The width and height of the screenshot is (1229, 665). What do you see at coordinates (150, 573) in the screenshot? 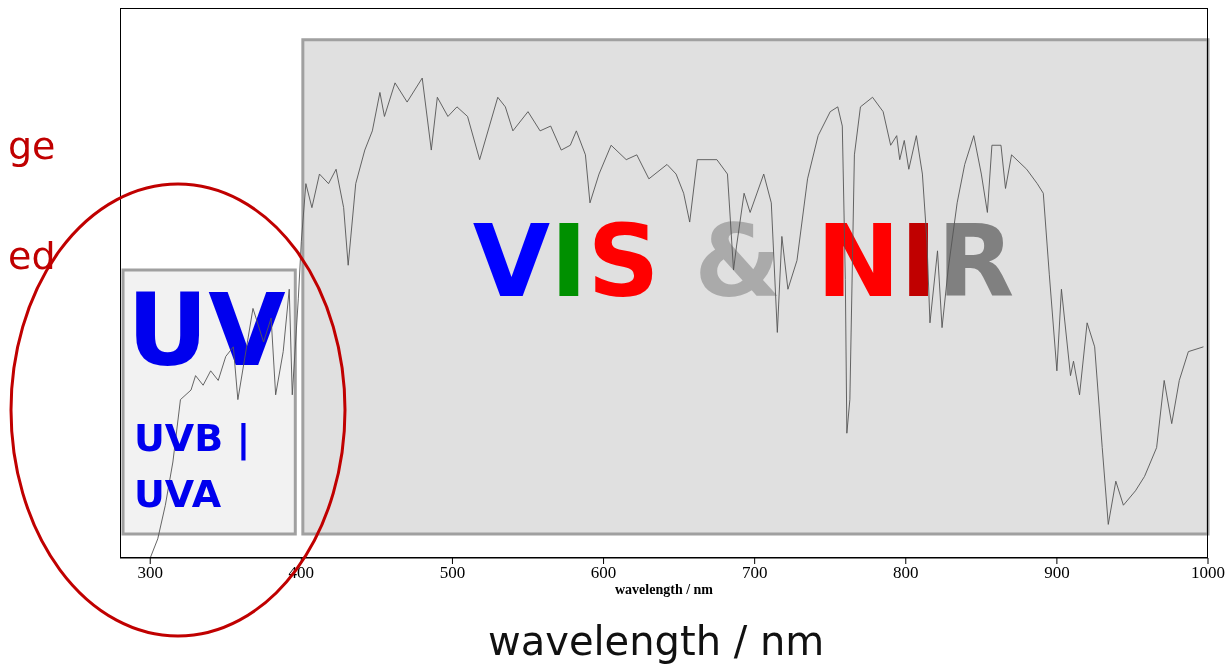
I see `x-tick-label: 300` at bounding box center [150, 573].